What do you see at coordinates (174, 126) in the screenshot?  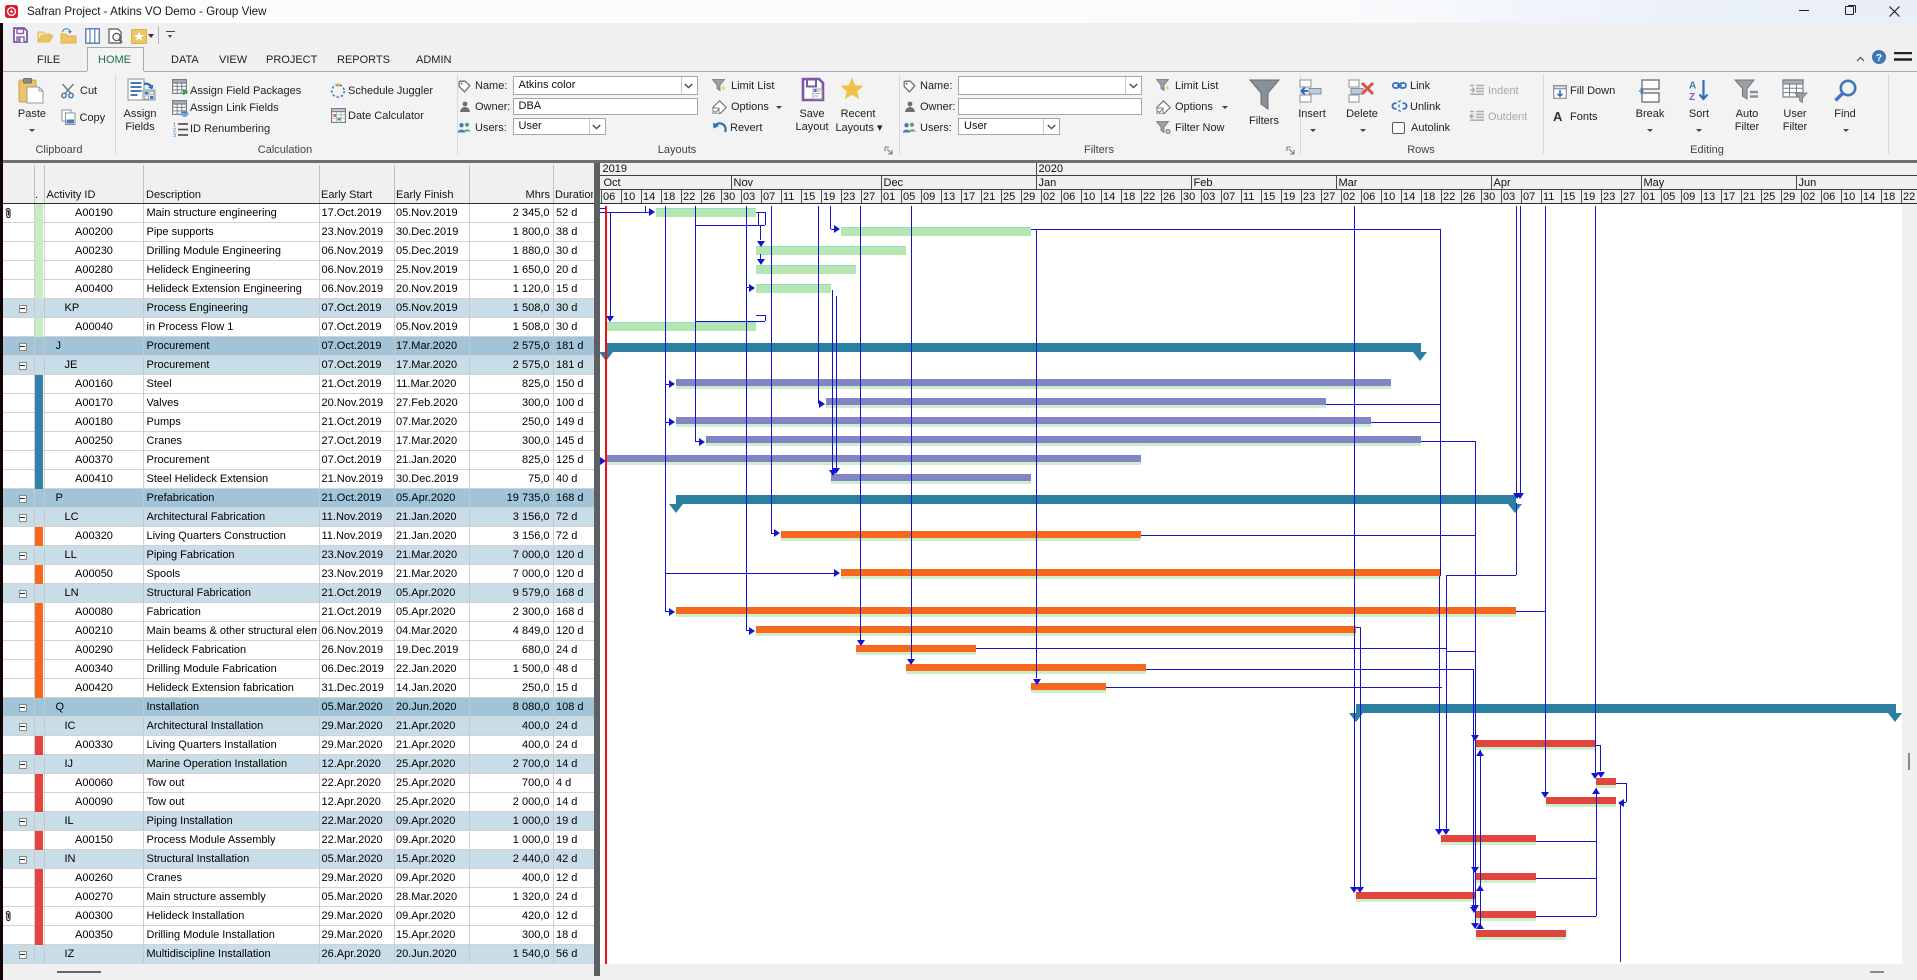 I see `svg-text: 1` at bounding box center [174, 126].